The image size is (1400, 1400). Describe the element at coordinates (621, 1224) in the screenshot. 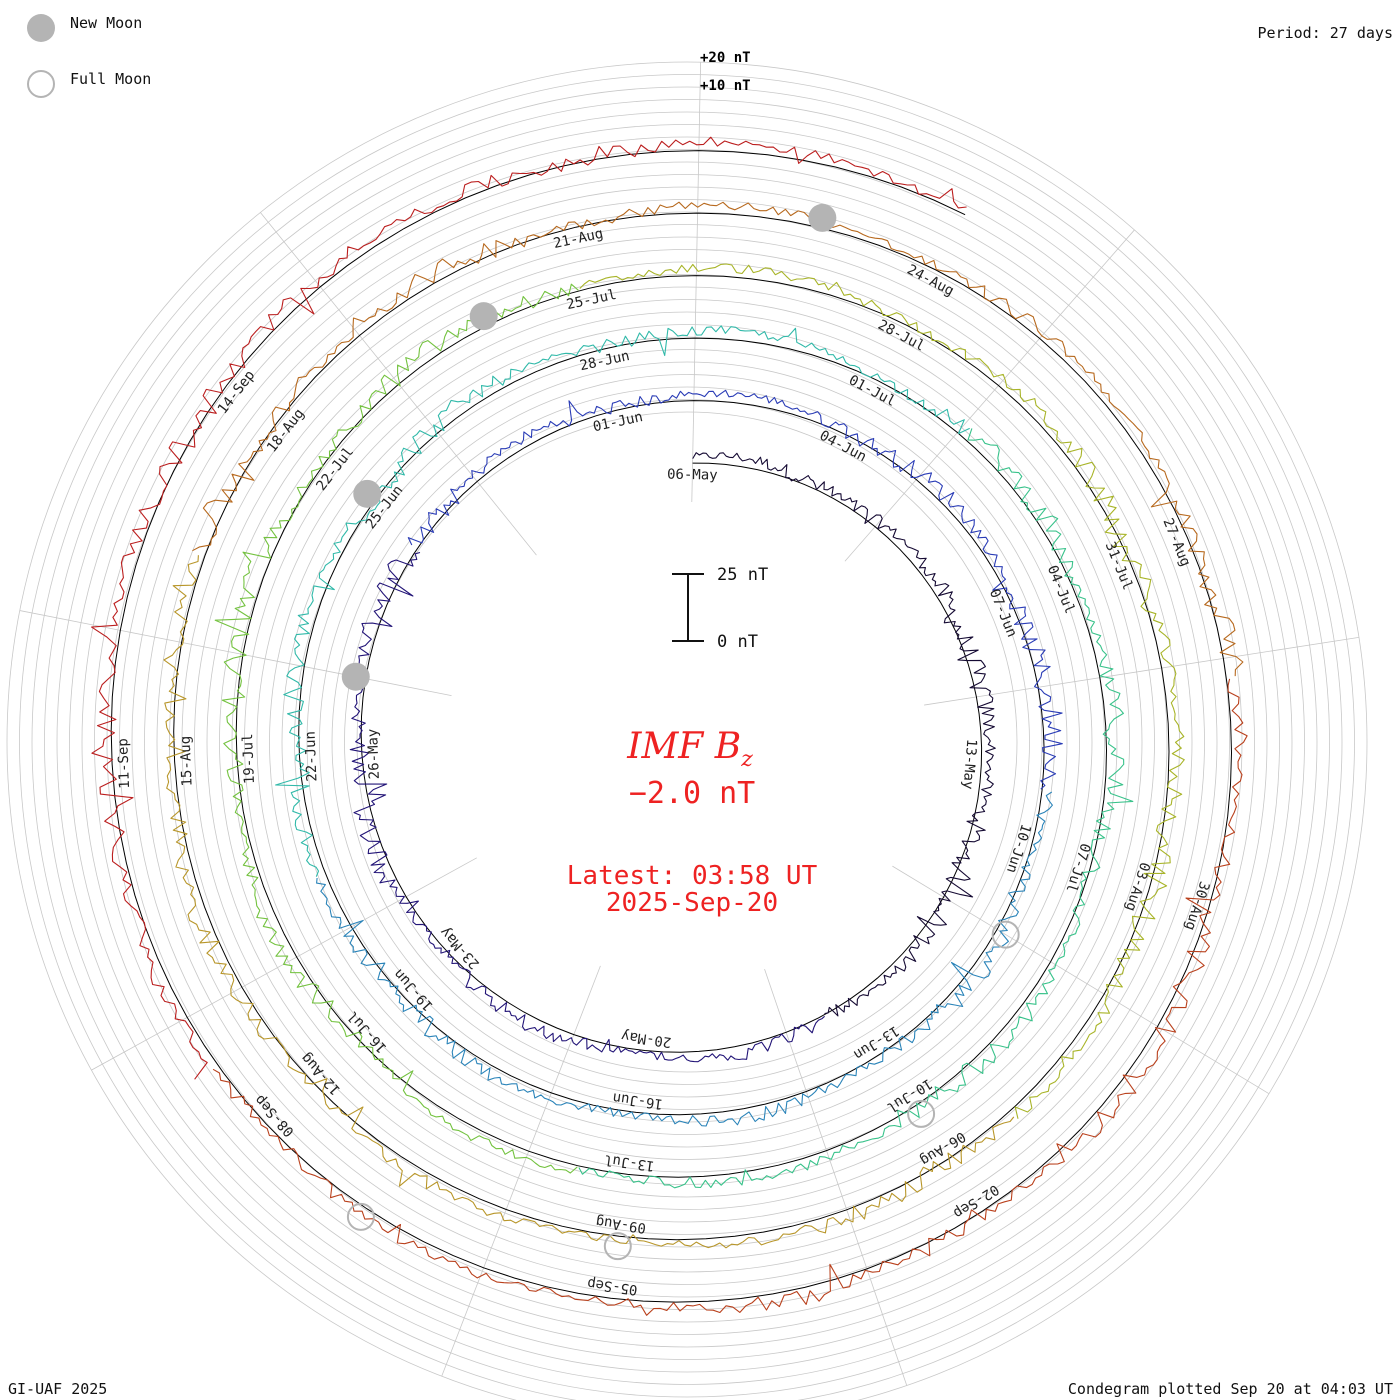

I see `date-label: 09-Aug` at that location.